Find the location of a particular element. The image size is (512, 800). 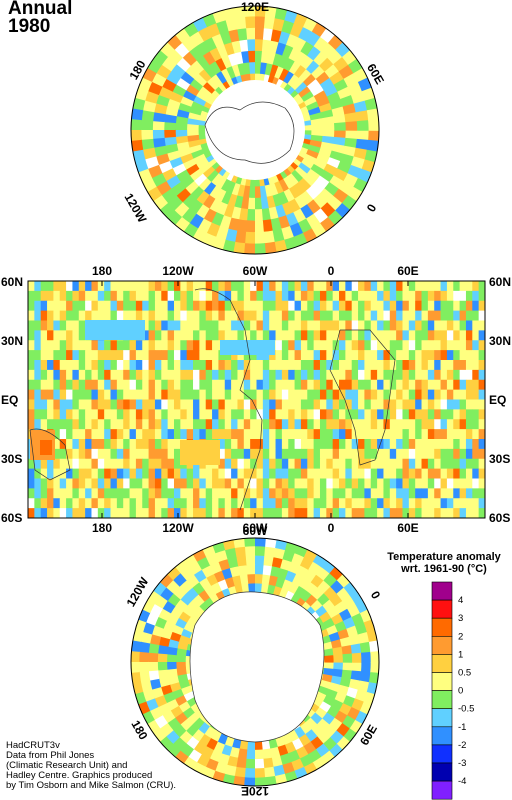

color-scale-legend: 4 3 2 1 0.5 0 -0.5 -1 -2 -3 -4 is located at coordinates (452, 690).